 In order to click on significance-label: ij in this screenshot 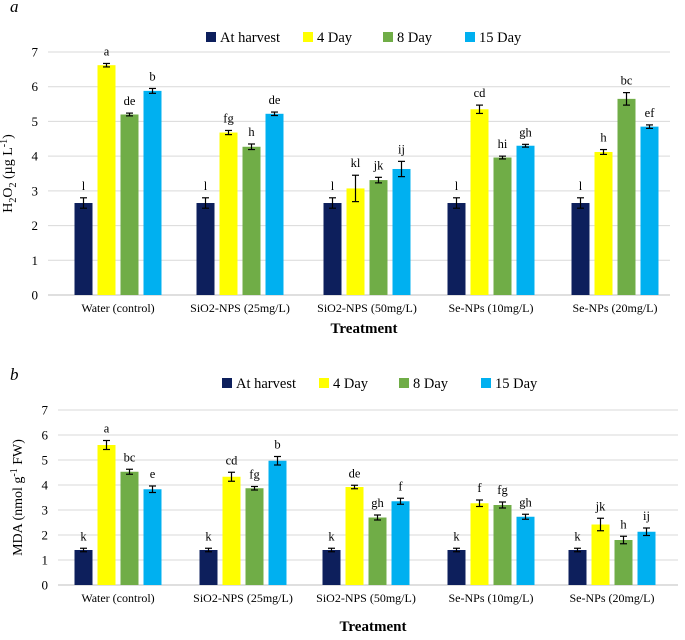, I will do `click(646, 516)`.